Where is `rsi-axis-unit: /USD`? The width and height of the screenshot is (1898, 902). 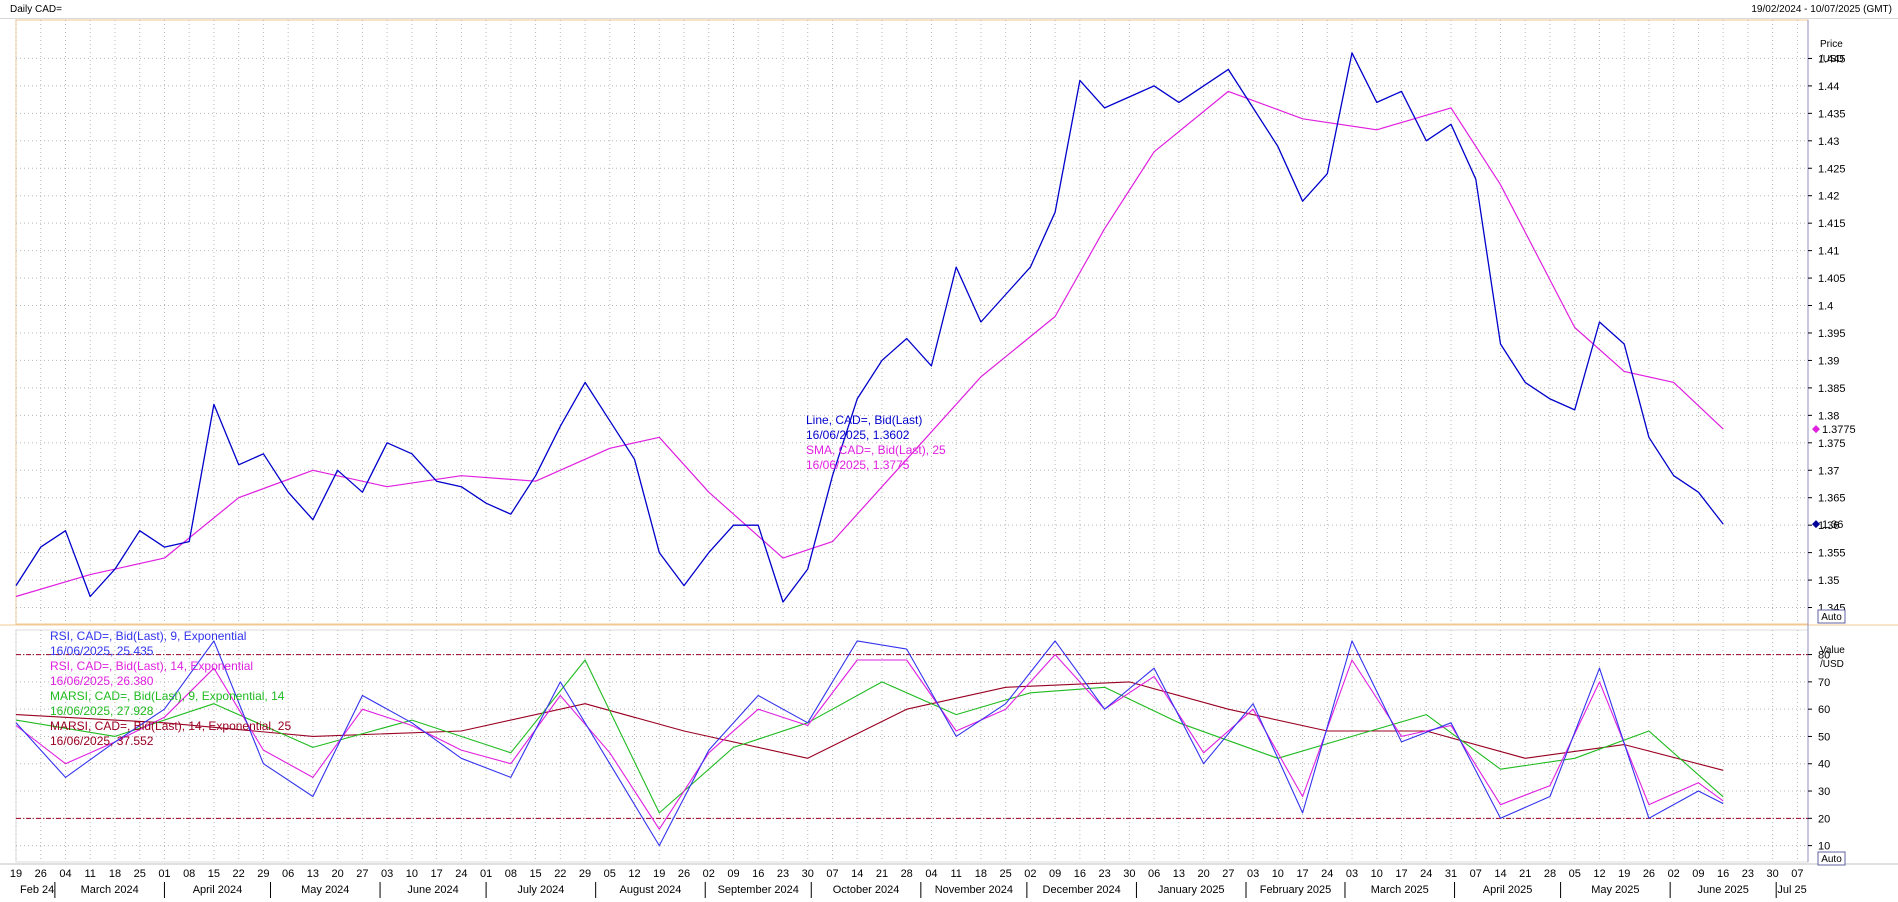
rsi-axis-unit: /USD is located at coordinates (1832, 664).